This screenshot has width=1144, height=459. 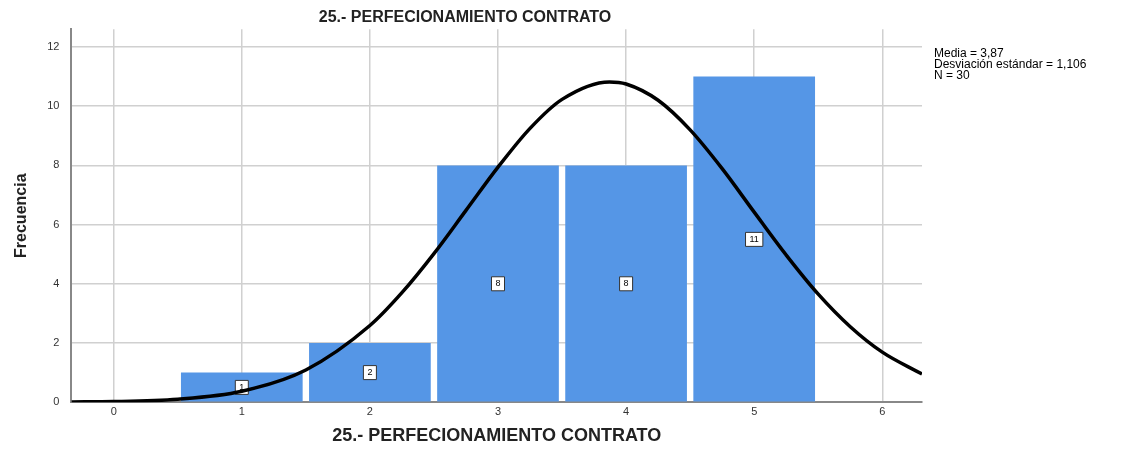 I want to click on y-tick-label: 0, so click(x=56, y=401).